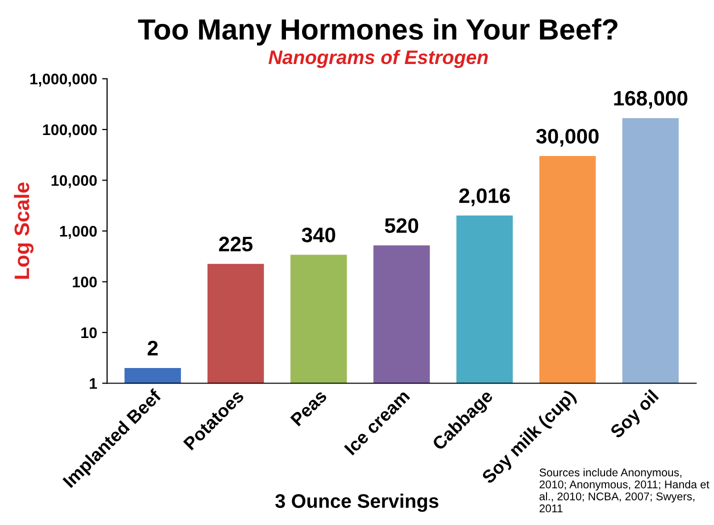 Image resolution: width=714 pixels, height=525 pixels. What do you see at coordinates (70, 131) in the screenshot?
I see `y-tick-label: 100,000` at bounding box center [70, 131].